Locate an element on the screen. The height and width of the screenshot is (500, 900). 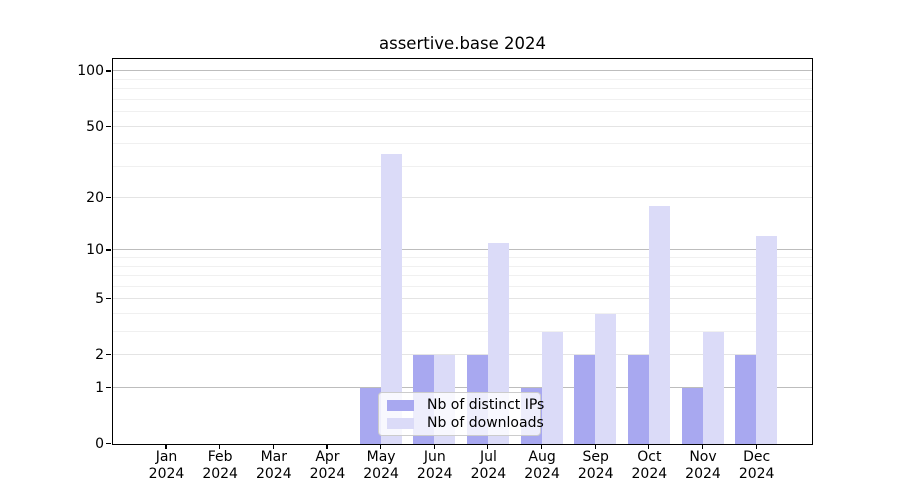
x-tick-oct is located at coordinates (649, 447).